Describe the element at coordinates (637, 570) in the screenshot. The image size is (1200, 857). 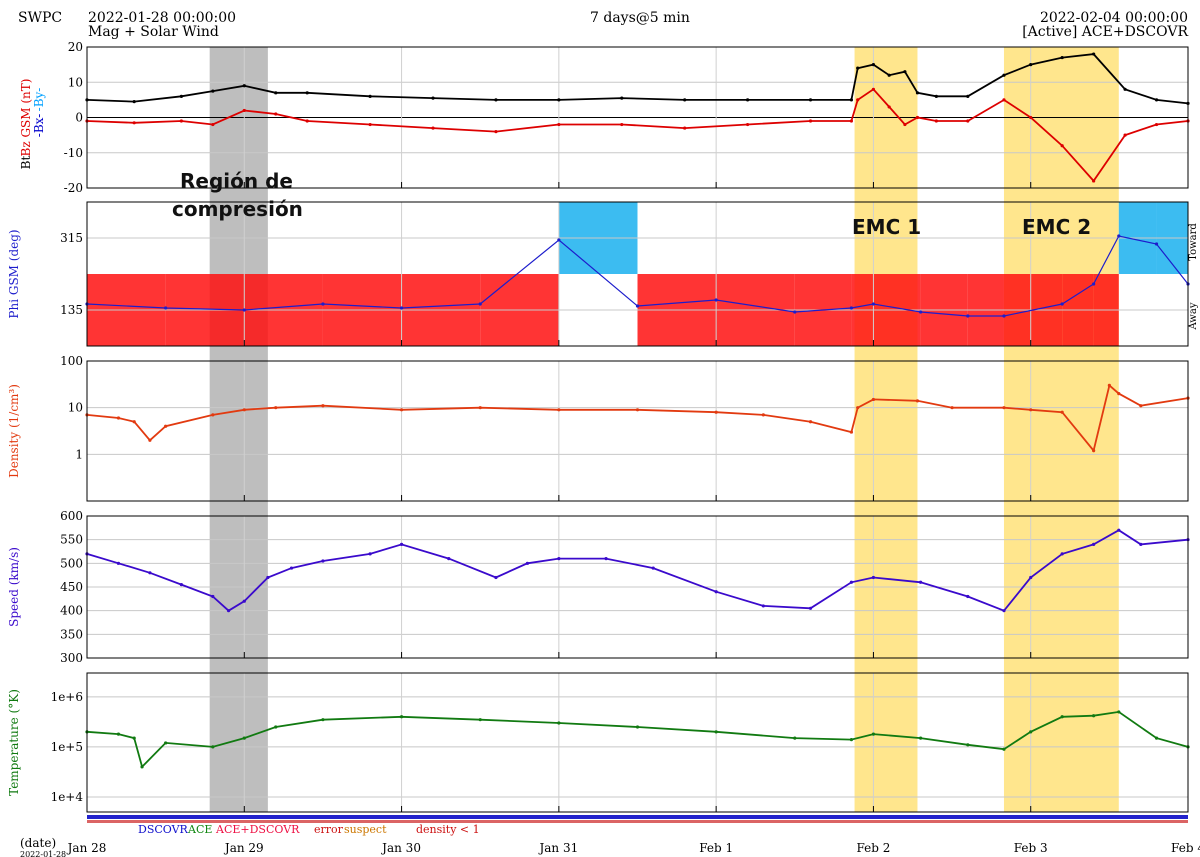
I see `series-line-speed` at that location.